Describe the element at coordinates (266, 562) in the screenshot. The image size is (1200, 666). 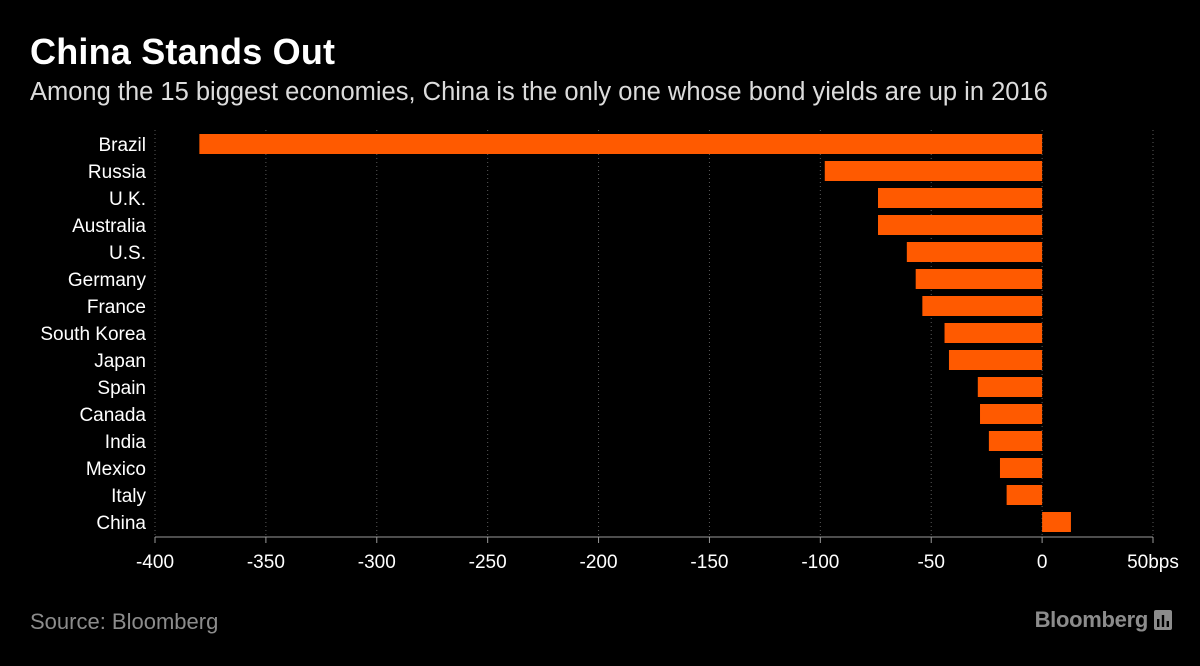
I see `x-tick-label: -350` at that location.